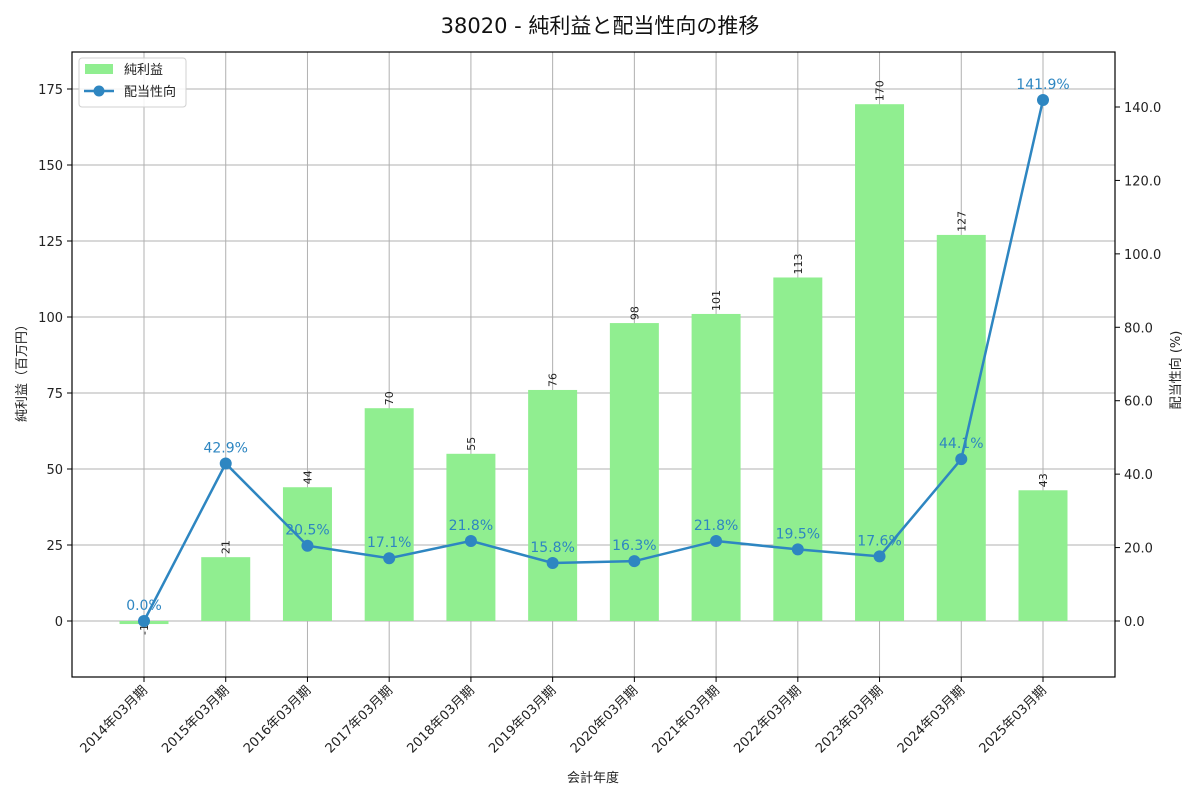 The image size is (1200, 800). What do you see at coordinates (600, 26) in the screenshot?
I see `chart-title: 38020 - 純利益と配当性向の推移` at bounding box center [600, 26].